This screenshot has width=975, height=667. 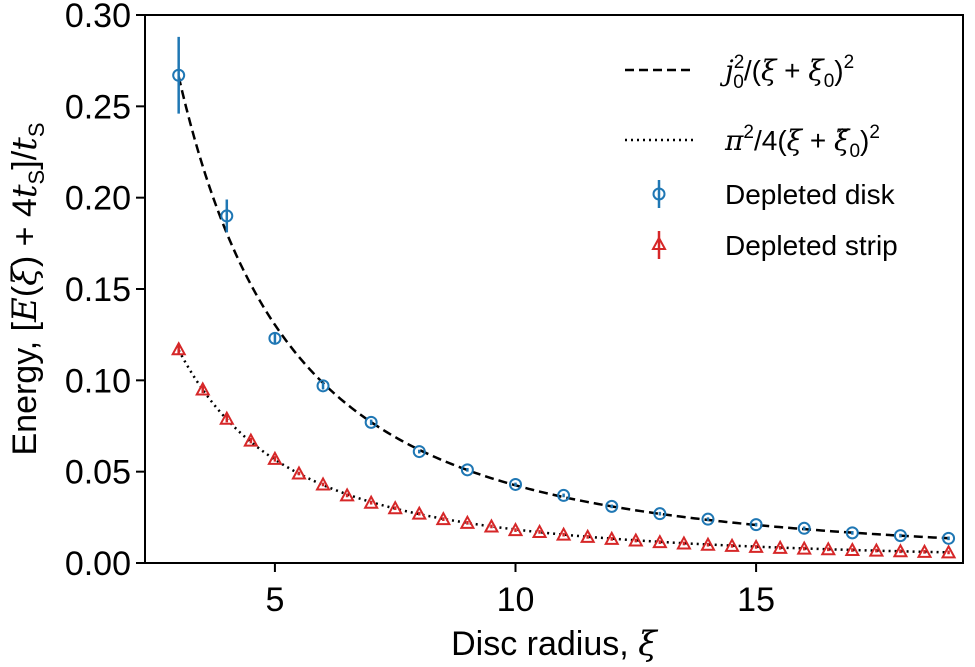 I want to click on legend-dotted-mid: /4(, so click(x=770, y=140).